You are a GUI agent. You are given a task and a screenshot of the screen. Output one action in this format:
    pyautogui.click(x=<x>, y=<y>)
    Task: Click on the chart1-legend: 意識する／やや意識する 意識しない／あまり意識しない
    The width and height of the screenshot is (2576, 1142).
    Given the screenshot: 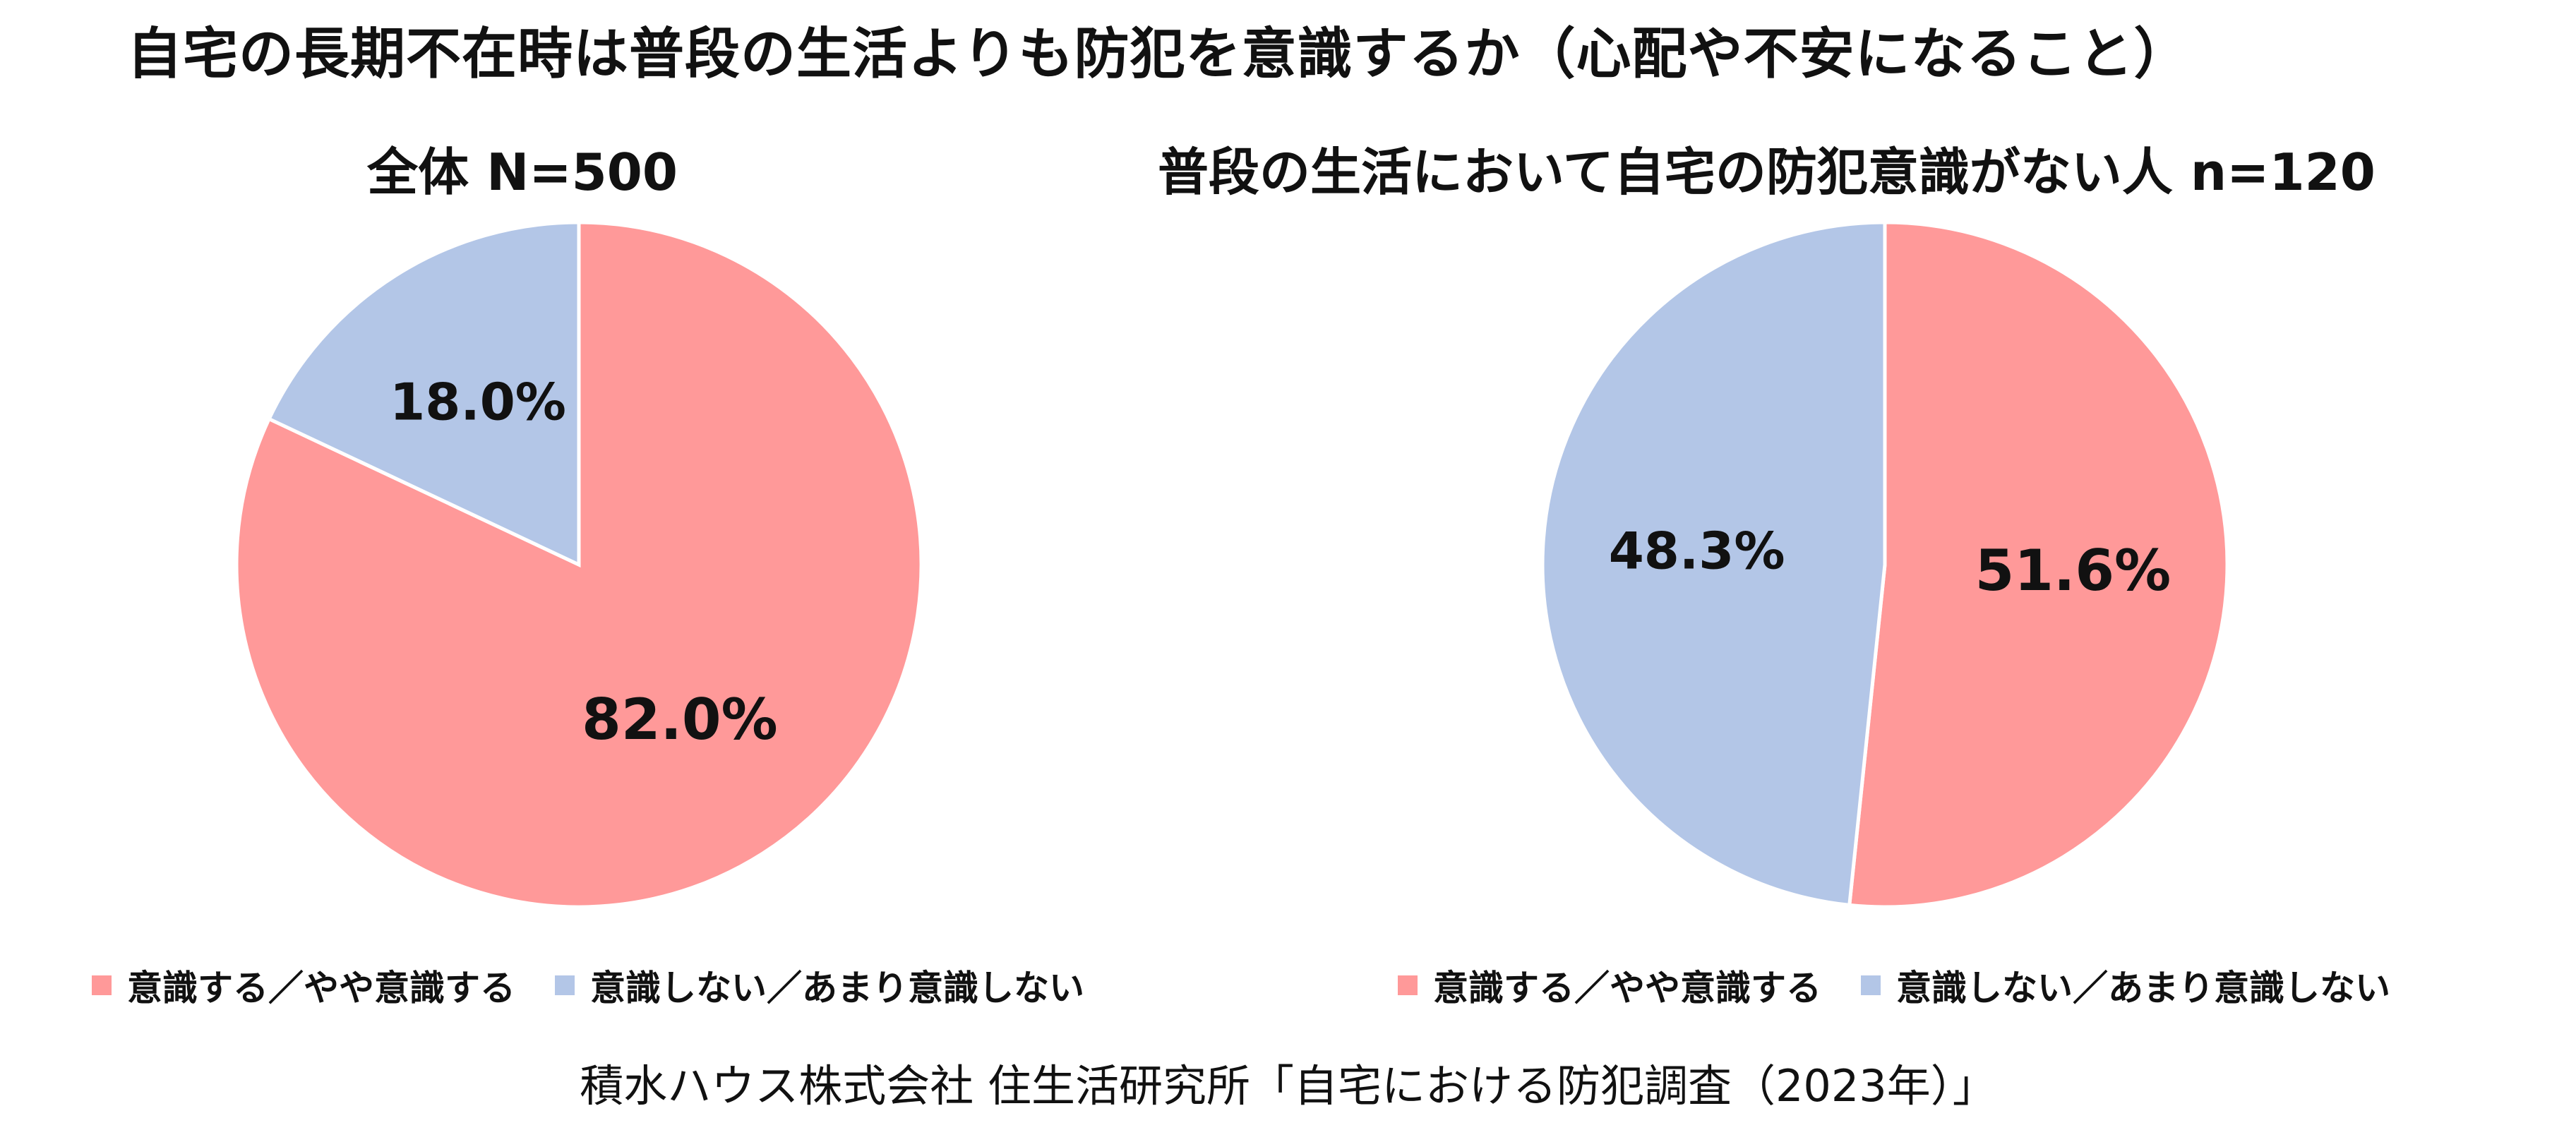 What is the action you would take?
    pyautogui.click(x=608, y=985)
    